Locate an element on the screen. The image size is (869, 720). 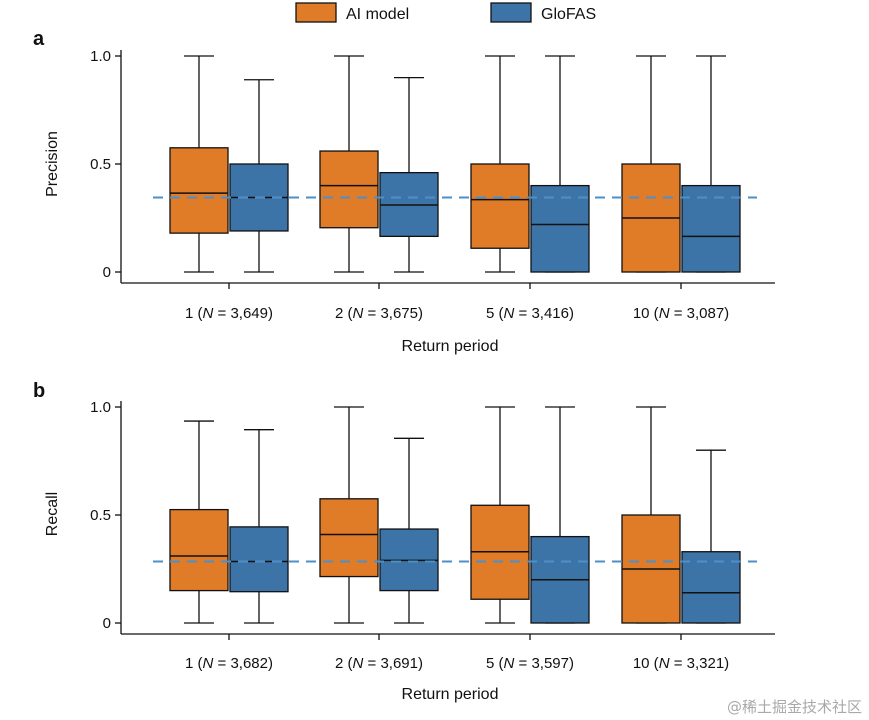
x-tick-label: 5 (N = 3,416) is located at coordinates (530, 313).